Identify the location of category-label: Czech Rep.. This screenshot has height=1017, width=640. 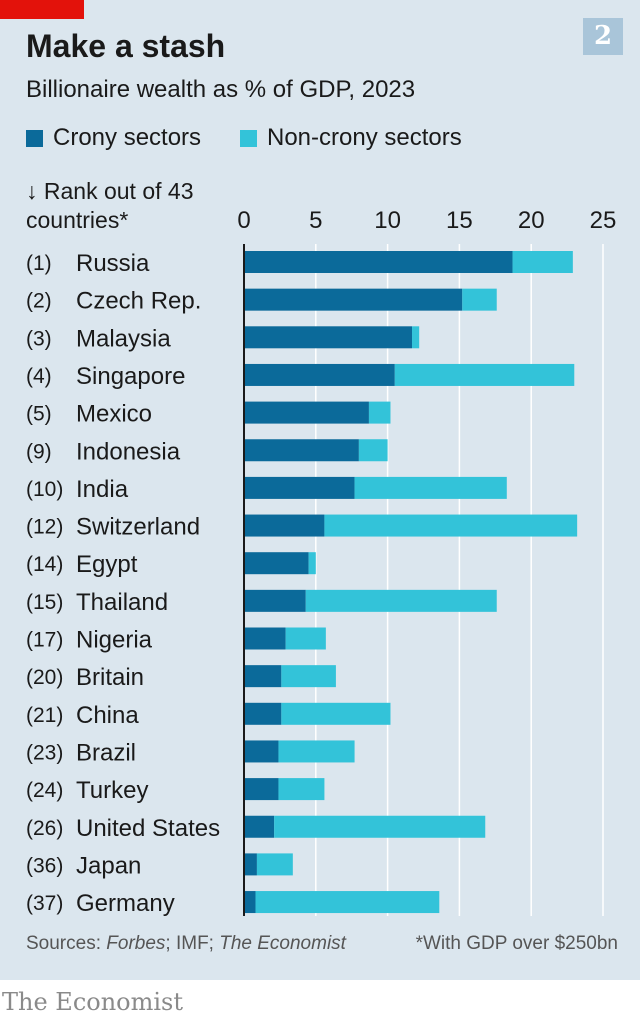
(138, 301).